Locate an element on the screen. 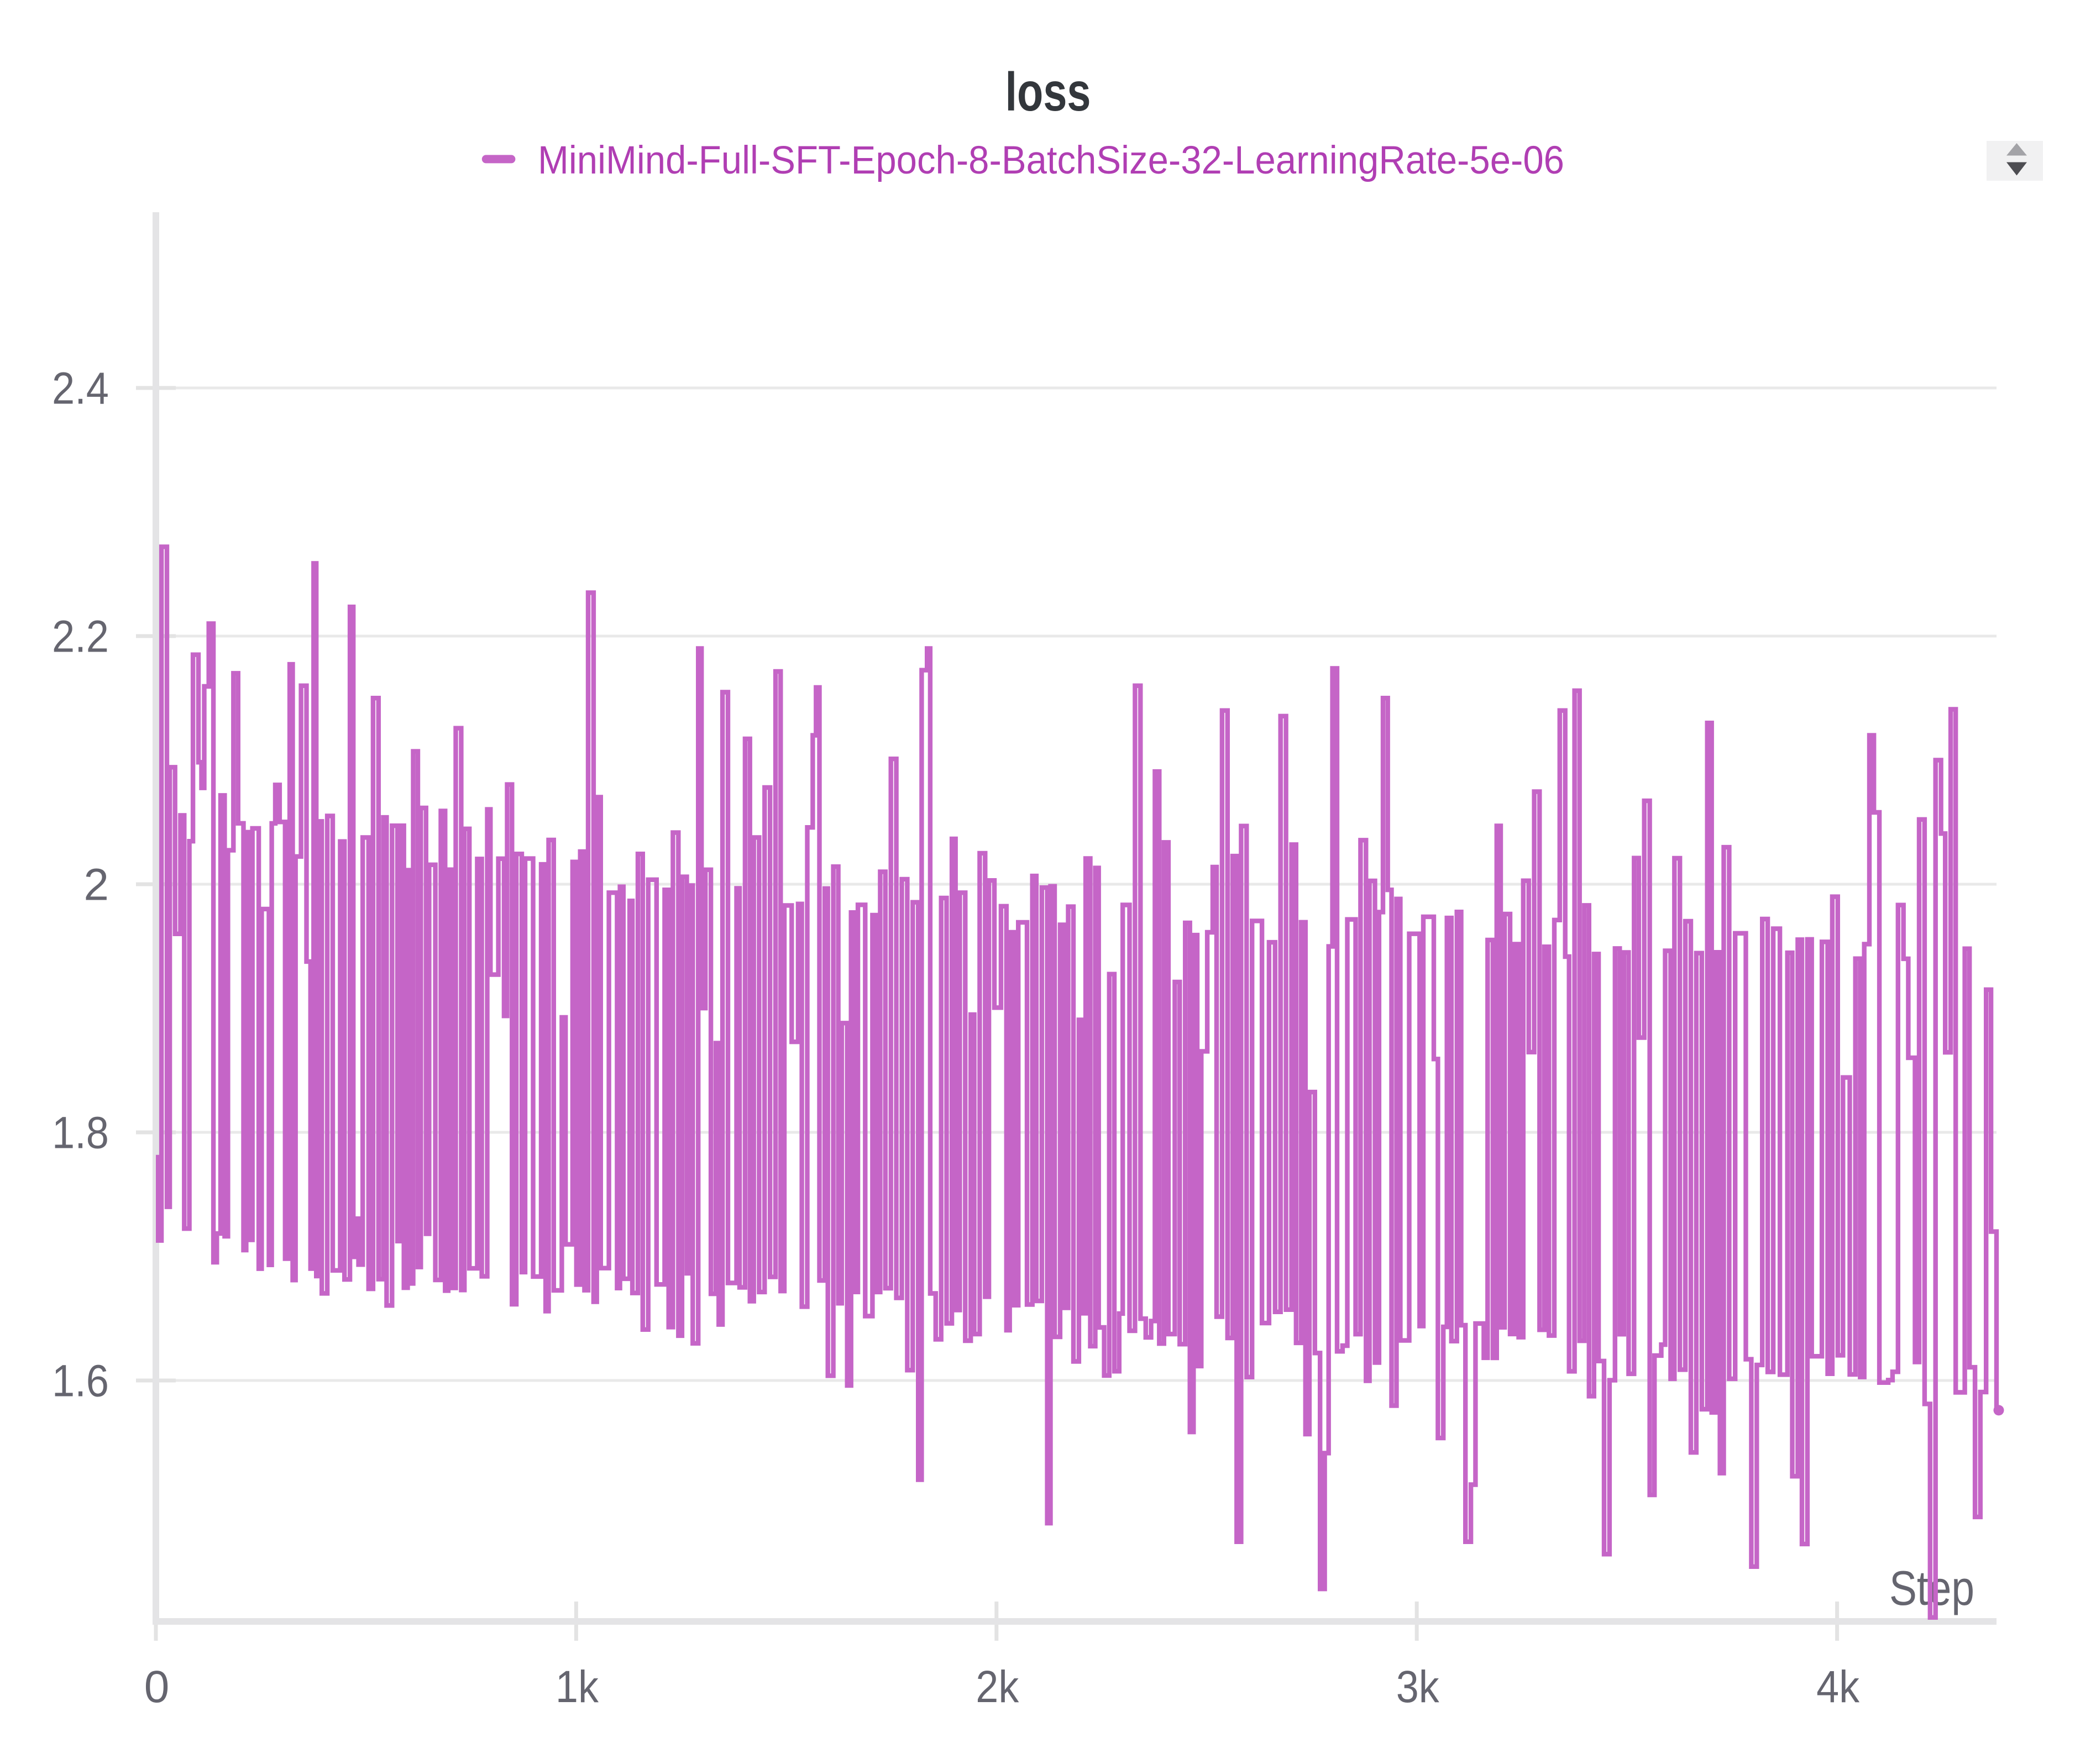  svg-text: loss is located at coordinates (1048, 92).